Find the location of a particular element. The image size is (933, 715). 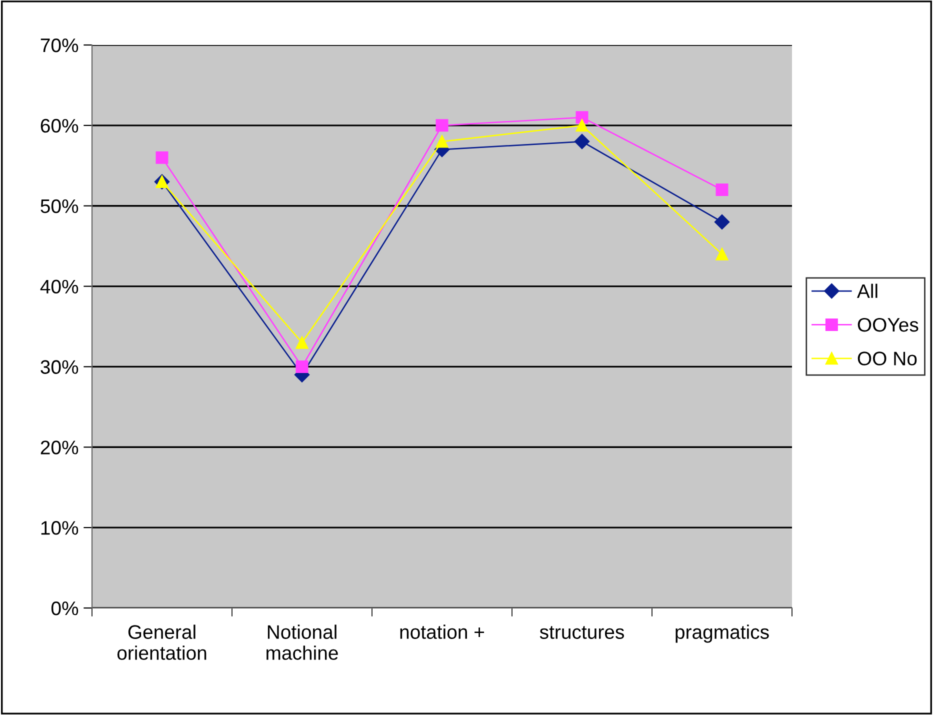

x-tick-label: Notional machine is located at coordinates (302, 642).